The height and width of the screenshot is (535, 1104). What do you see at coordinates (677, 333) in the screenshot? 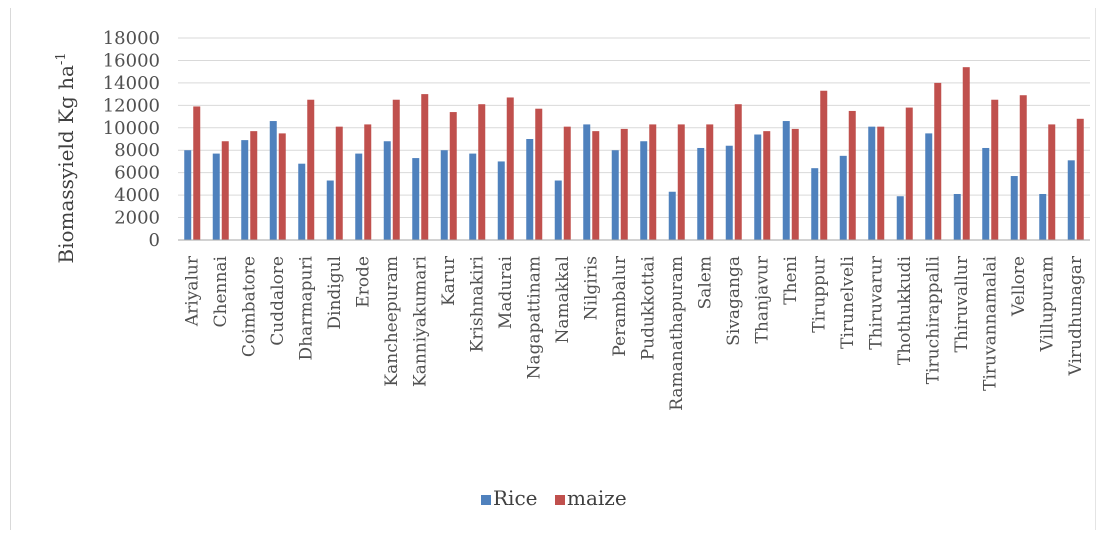
I see `x-tick-label: Ramanathapuram` at bounding box center [677, 333].